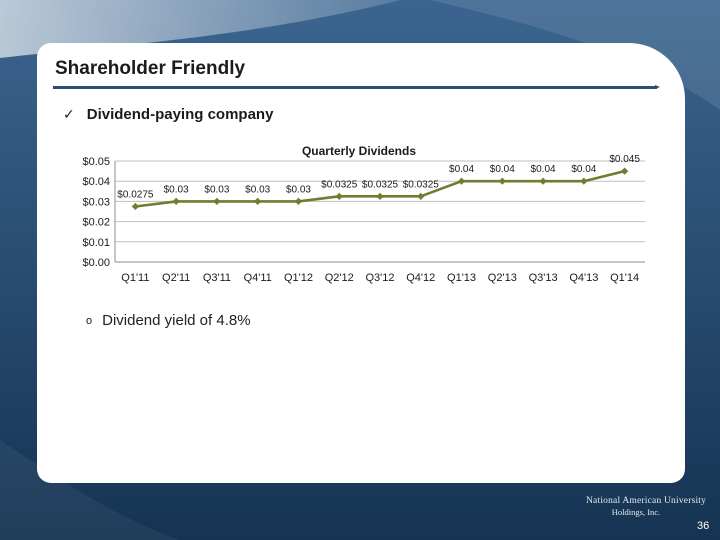 Image resolution: width=720 pixels, height=540 pixels. I want to click on logo-line-1: National American University, so click(646, 501).